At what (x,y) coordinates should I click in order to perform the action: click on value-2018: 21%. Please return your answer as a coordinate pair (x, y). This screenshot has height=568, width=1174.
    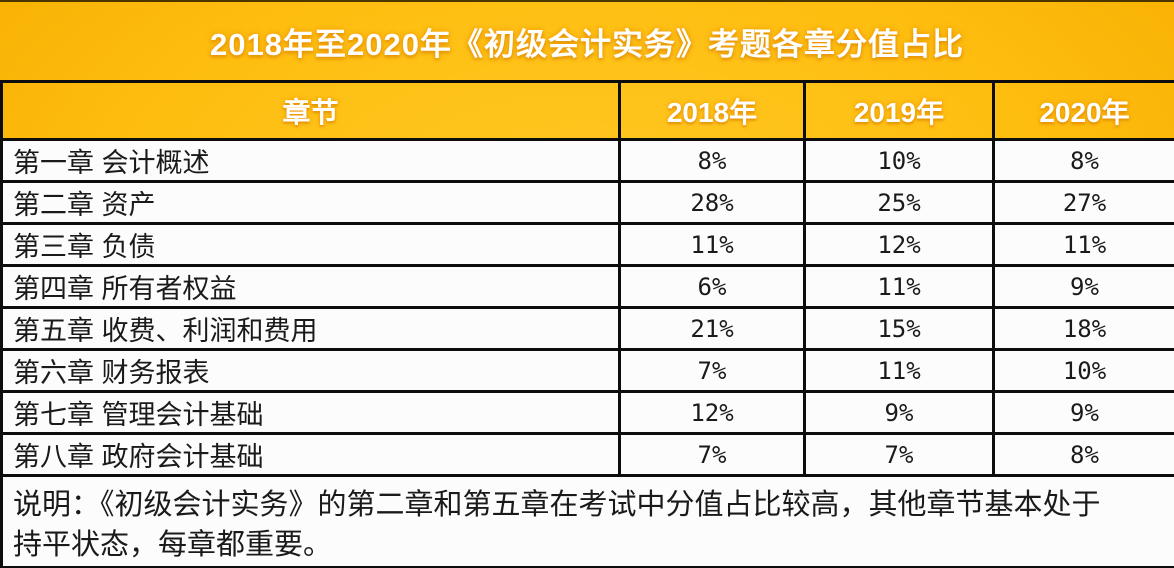
    Looking at the image, I should click on (712, 328).